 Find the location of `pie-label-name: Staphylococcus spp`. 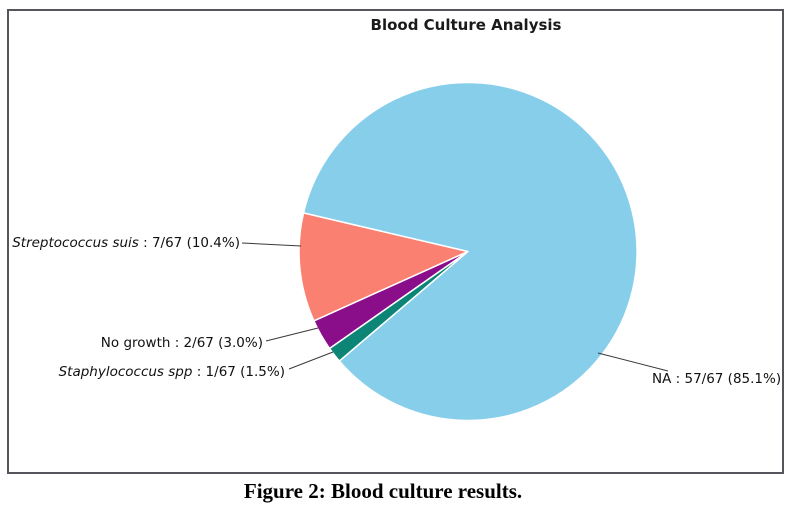

pie-label-name: Staphylococcus spp is located at coordinates (125, 372).